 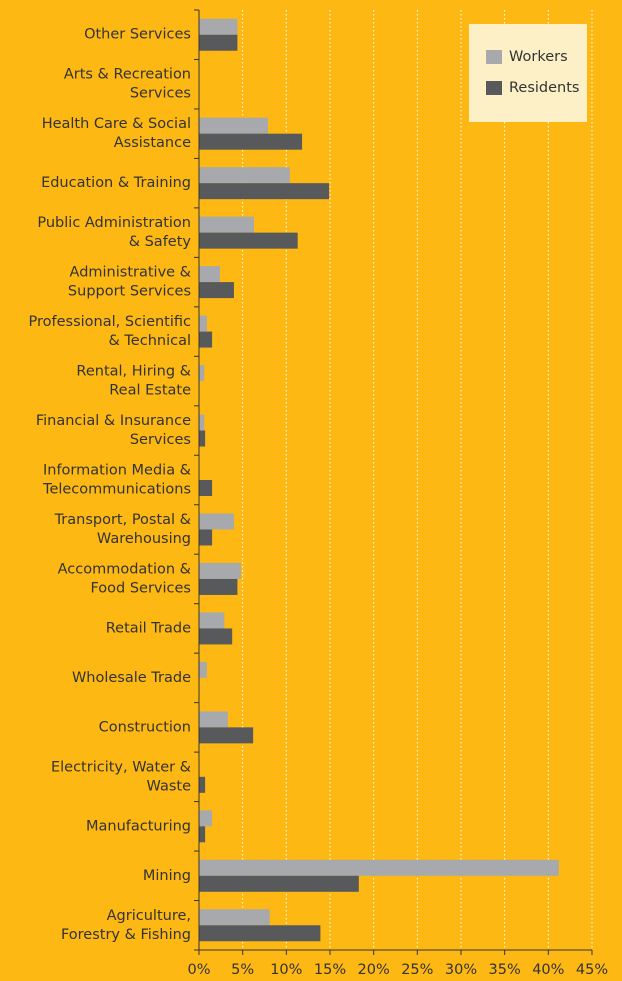 I want to click on x-tick-label: 20%, so click(x=374, y=970).